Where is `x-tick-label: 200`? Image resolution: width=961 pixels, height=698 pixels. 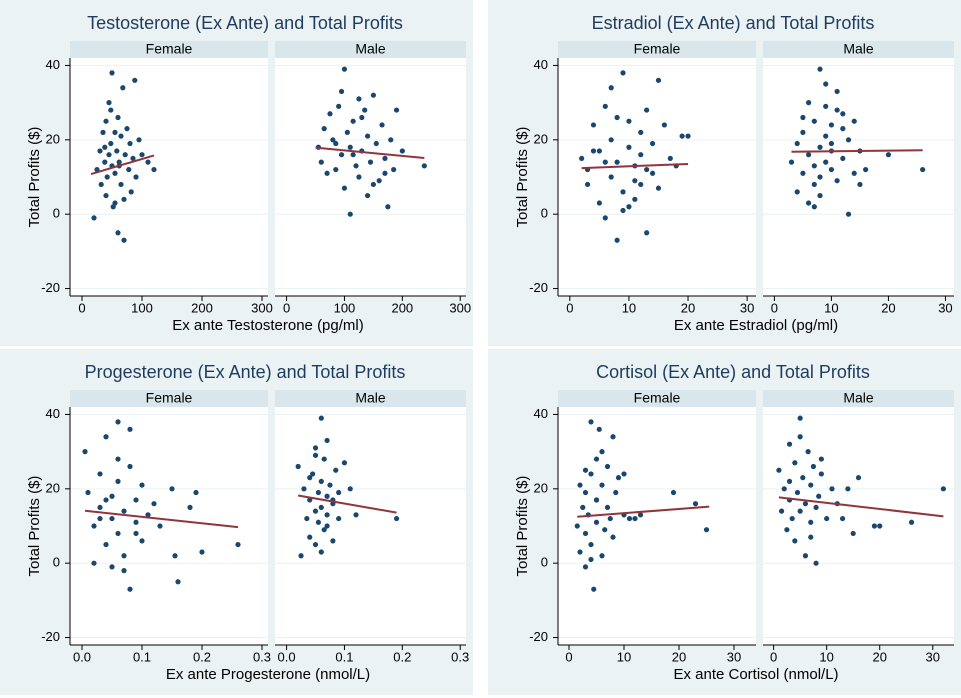 x-tick-label: 200 is located at coordinates (202, 307).